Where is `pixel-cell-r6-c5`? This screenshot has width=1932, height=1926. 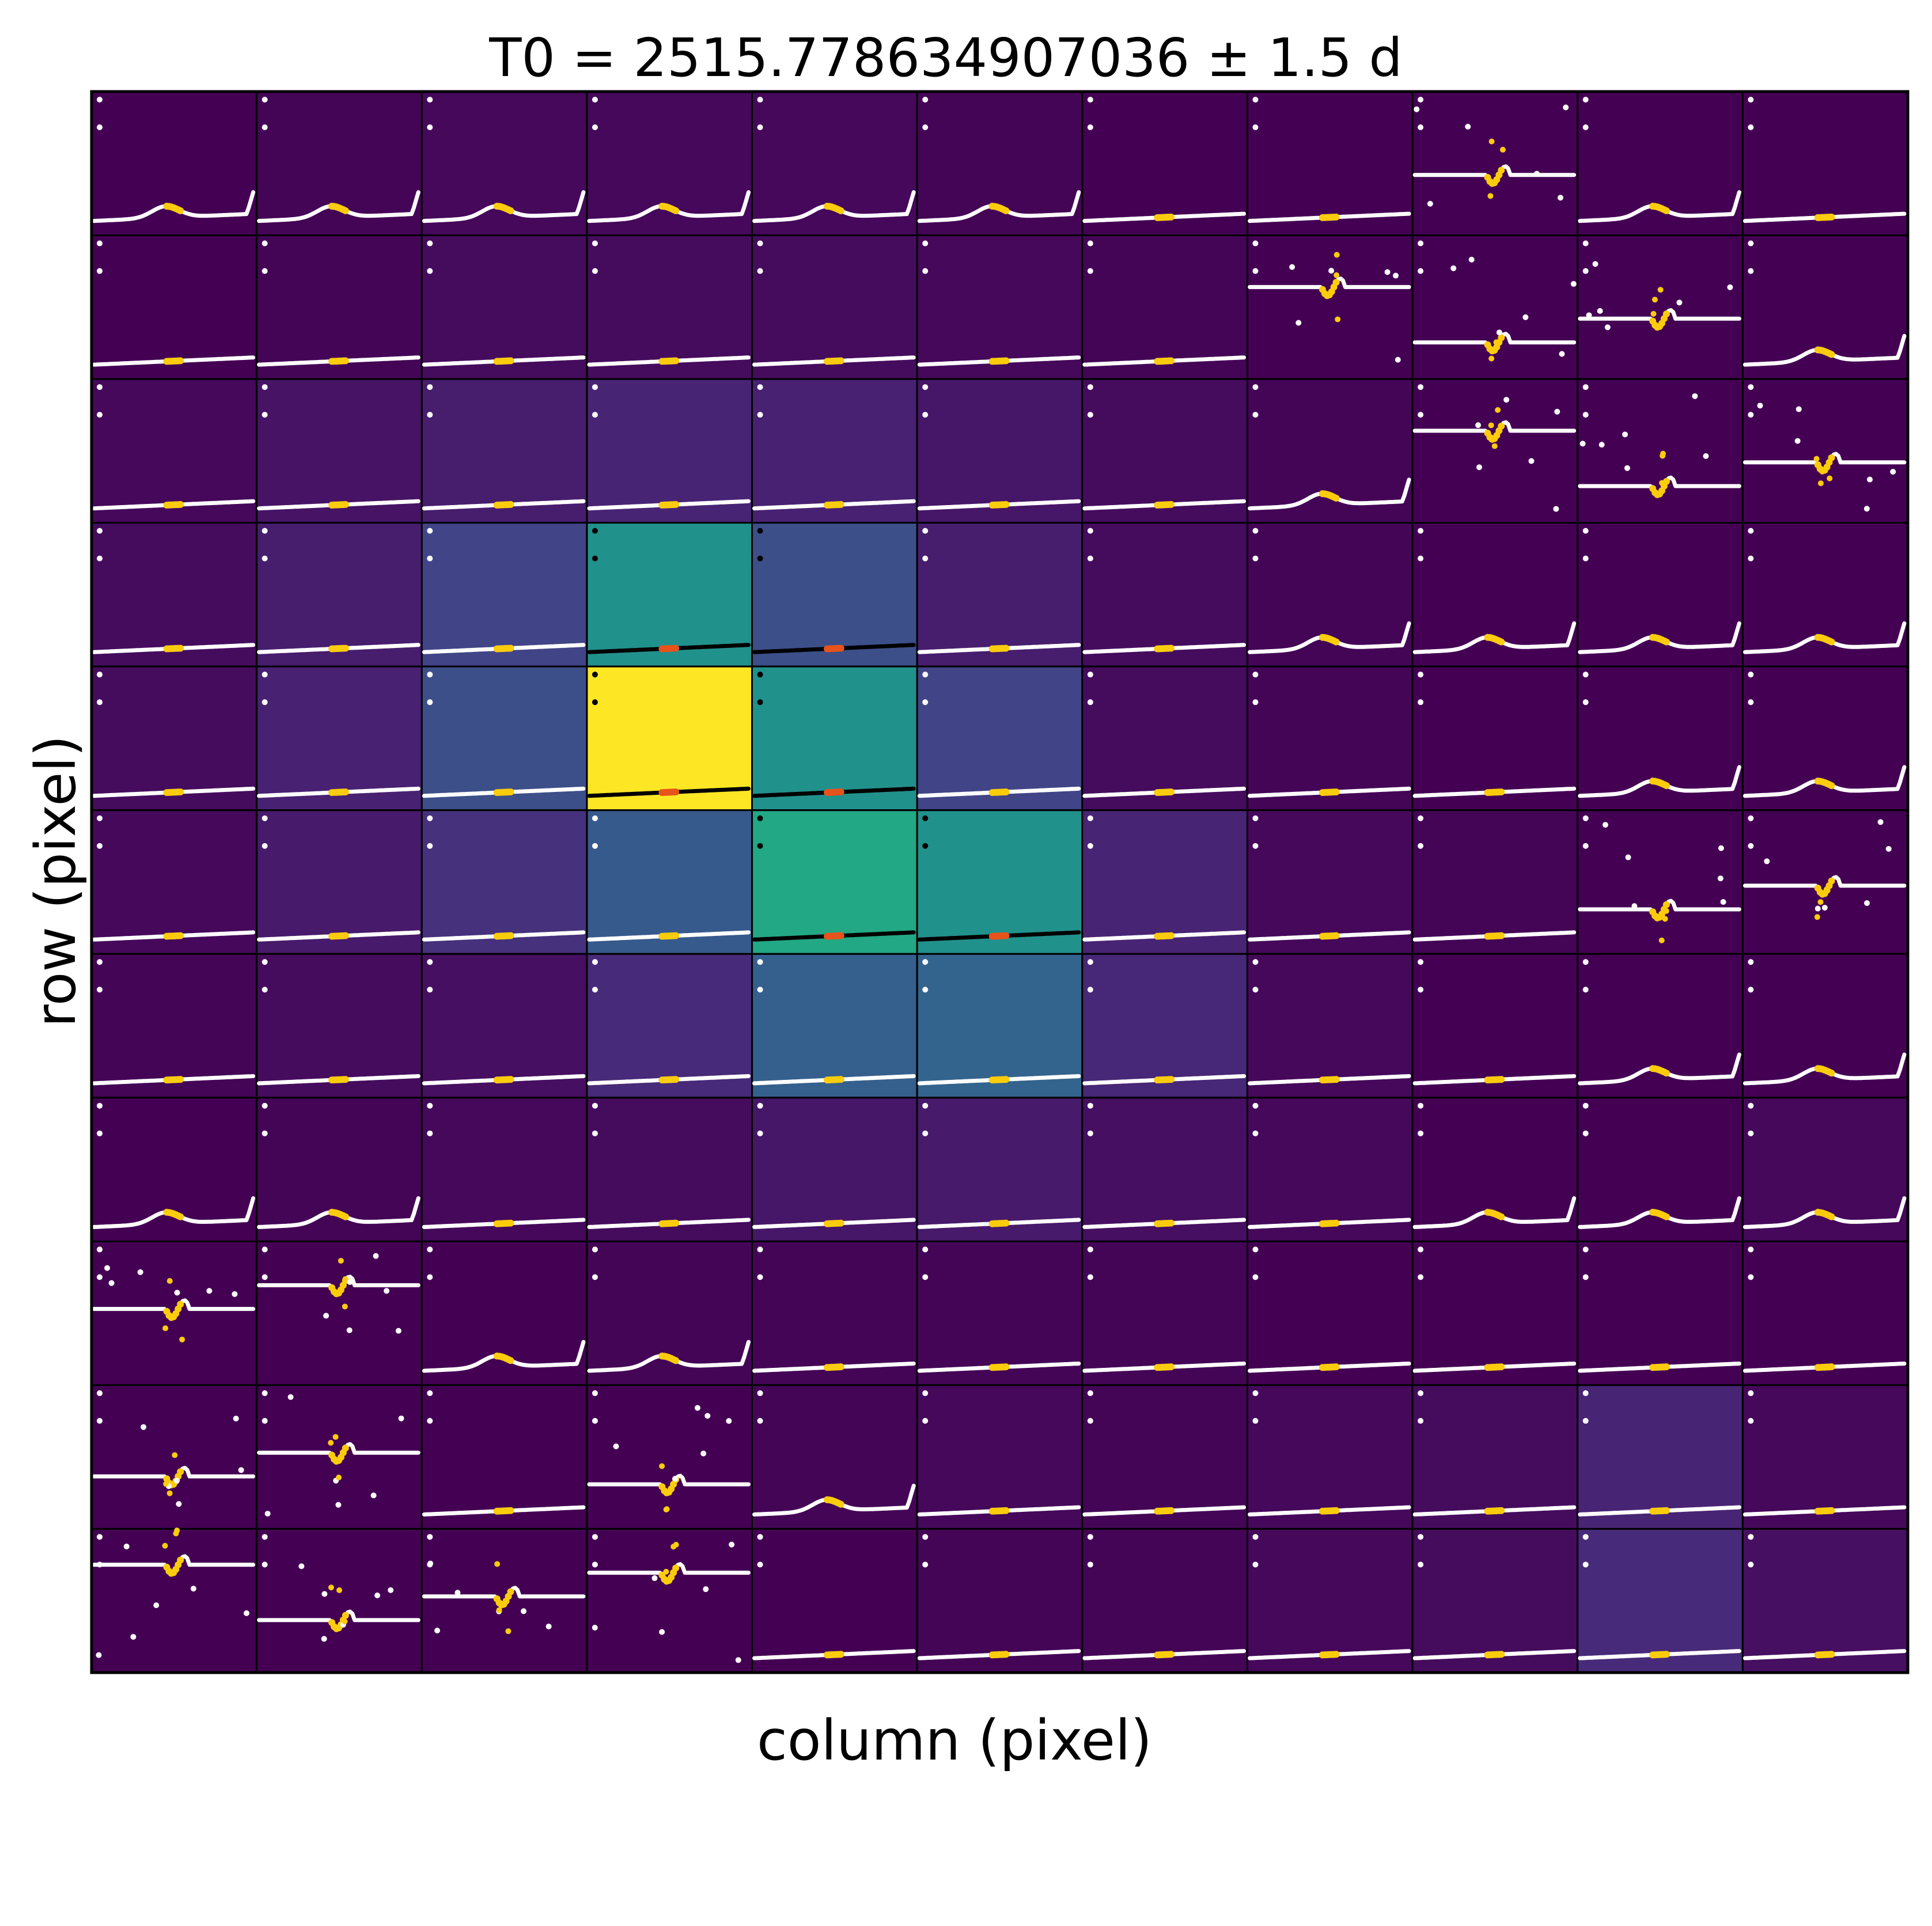 pixel-cell-r6-c5 is located at coordinates (1000, 1026).